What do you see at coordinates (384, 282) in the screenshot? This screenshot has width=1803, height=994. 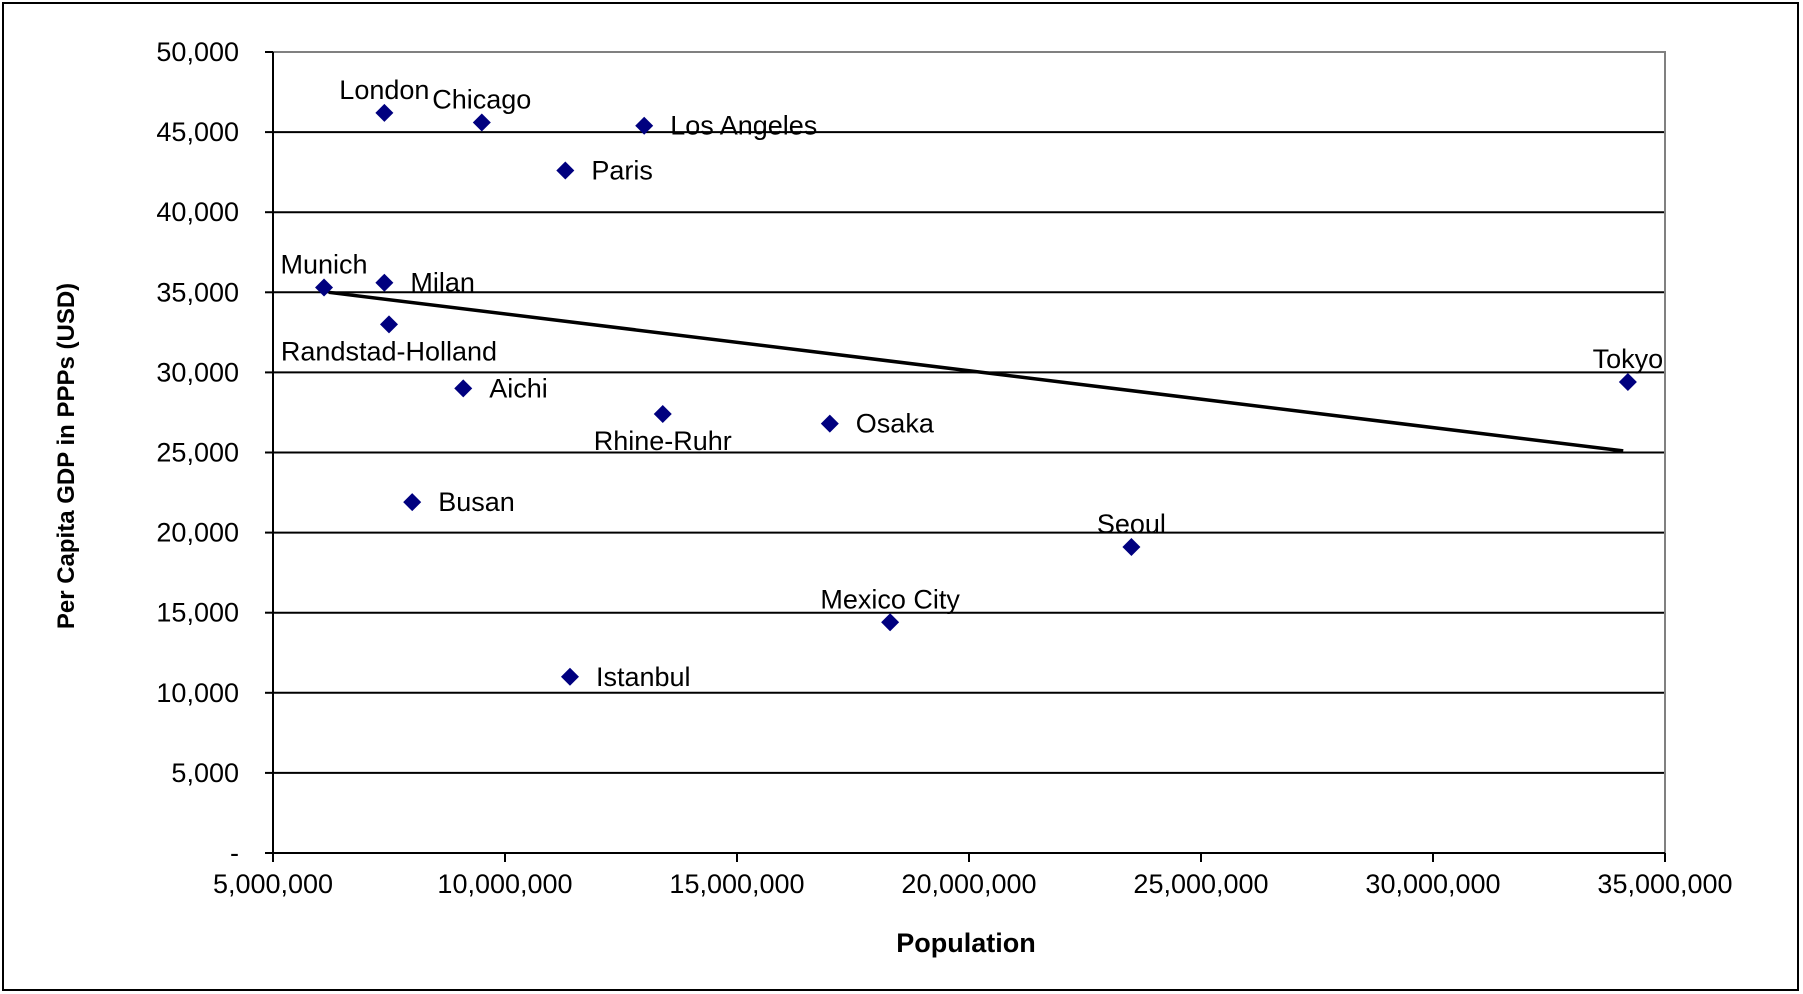 I see `data-point-milan` at bounding box center [384, 282].